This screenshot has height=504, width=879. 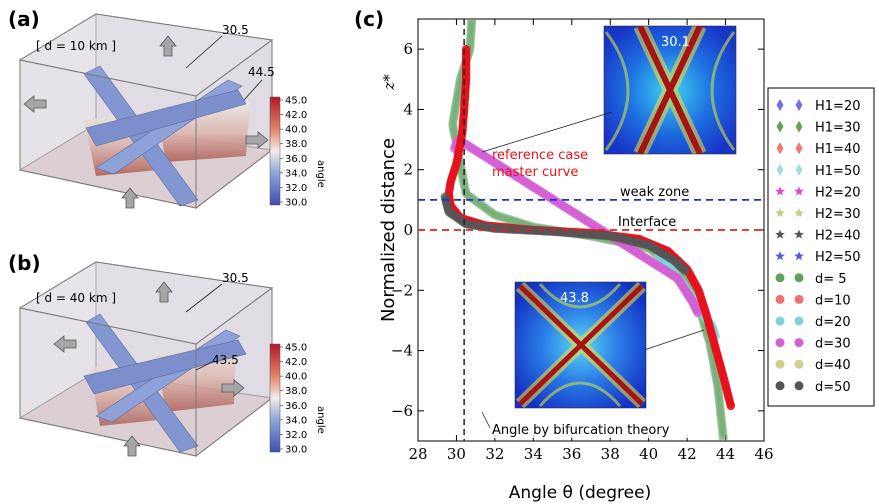 I want to click on legend-label: H1=30, so click(x=837, y=128).